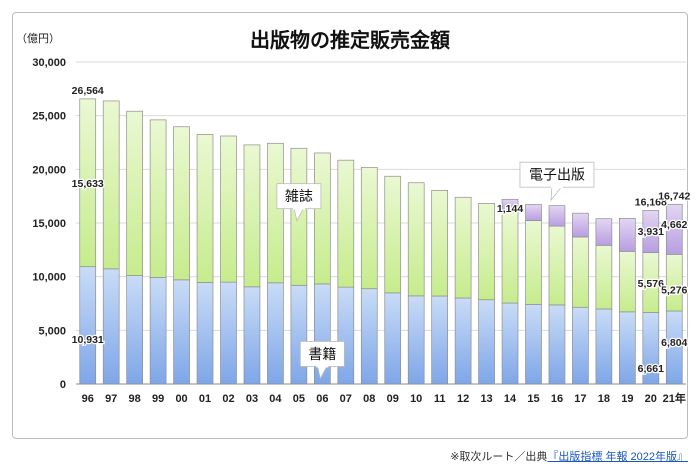 This screenshot has width=700, height=473. What do you see at coordinates (580, 225) in the screenshot?
I see `bar-segment-電子出版-17` at bounding box center [580, 225].